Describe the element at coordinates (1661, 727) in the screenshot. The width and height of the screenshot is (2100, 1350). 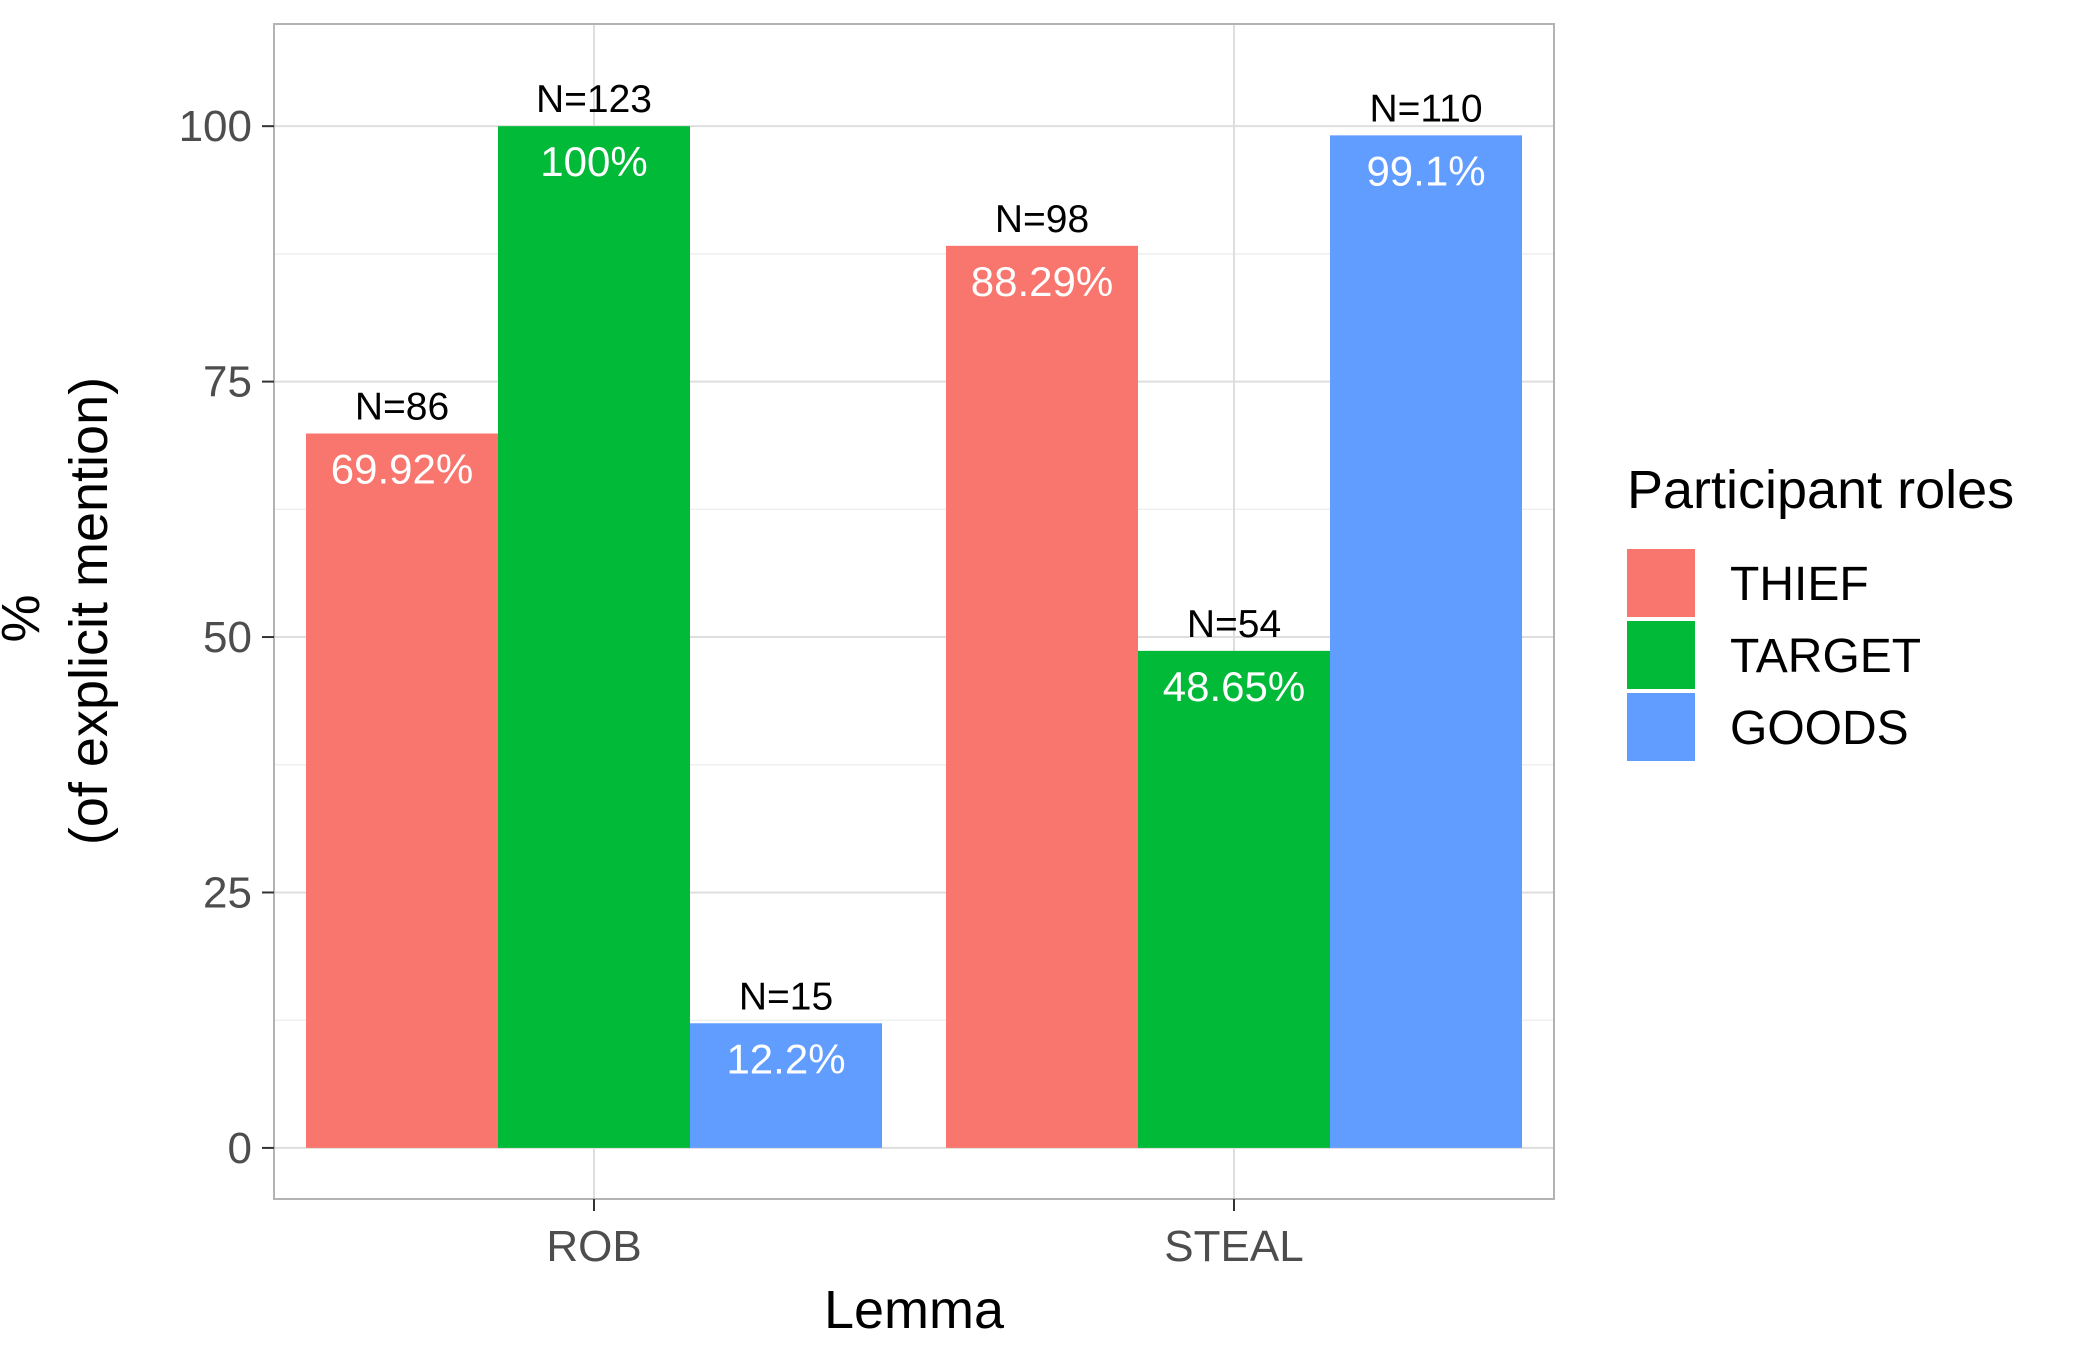
I see `legend-key-goods` at that location.